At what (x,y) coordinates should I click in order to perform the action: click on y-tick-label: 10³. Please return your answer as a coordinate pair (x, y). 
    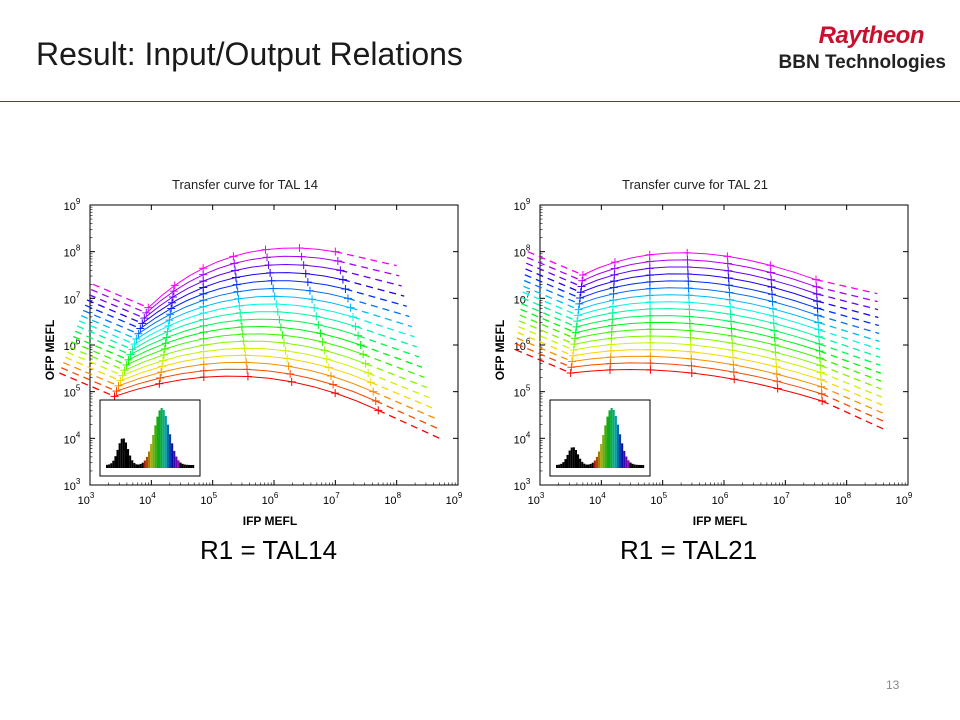
    Looking at the image, I should click on (522, 485).